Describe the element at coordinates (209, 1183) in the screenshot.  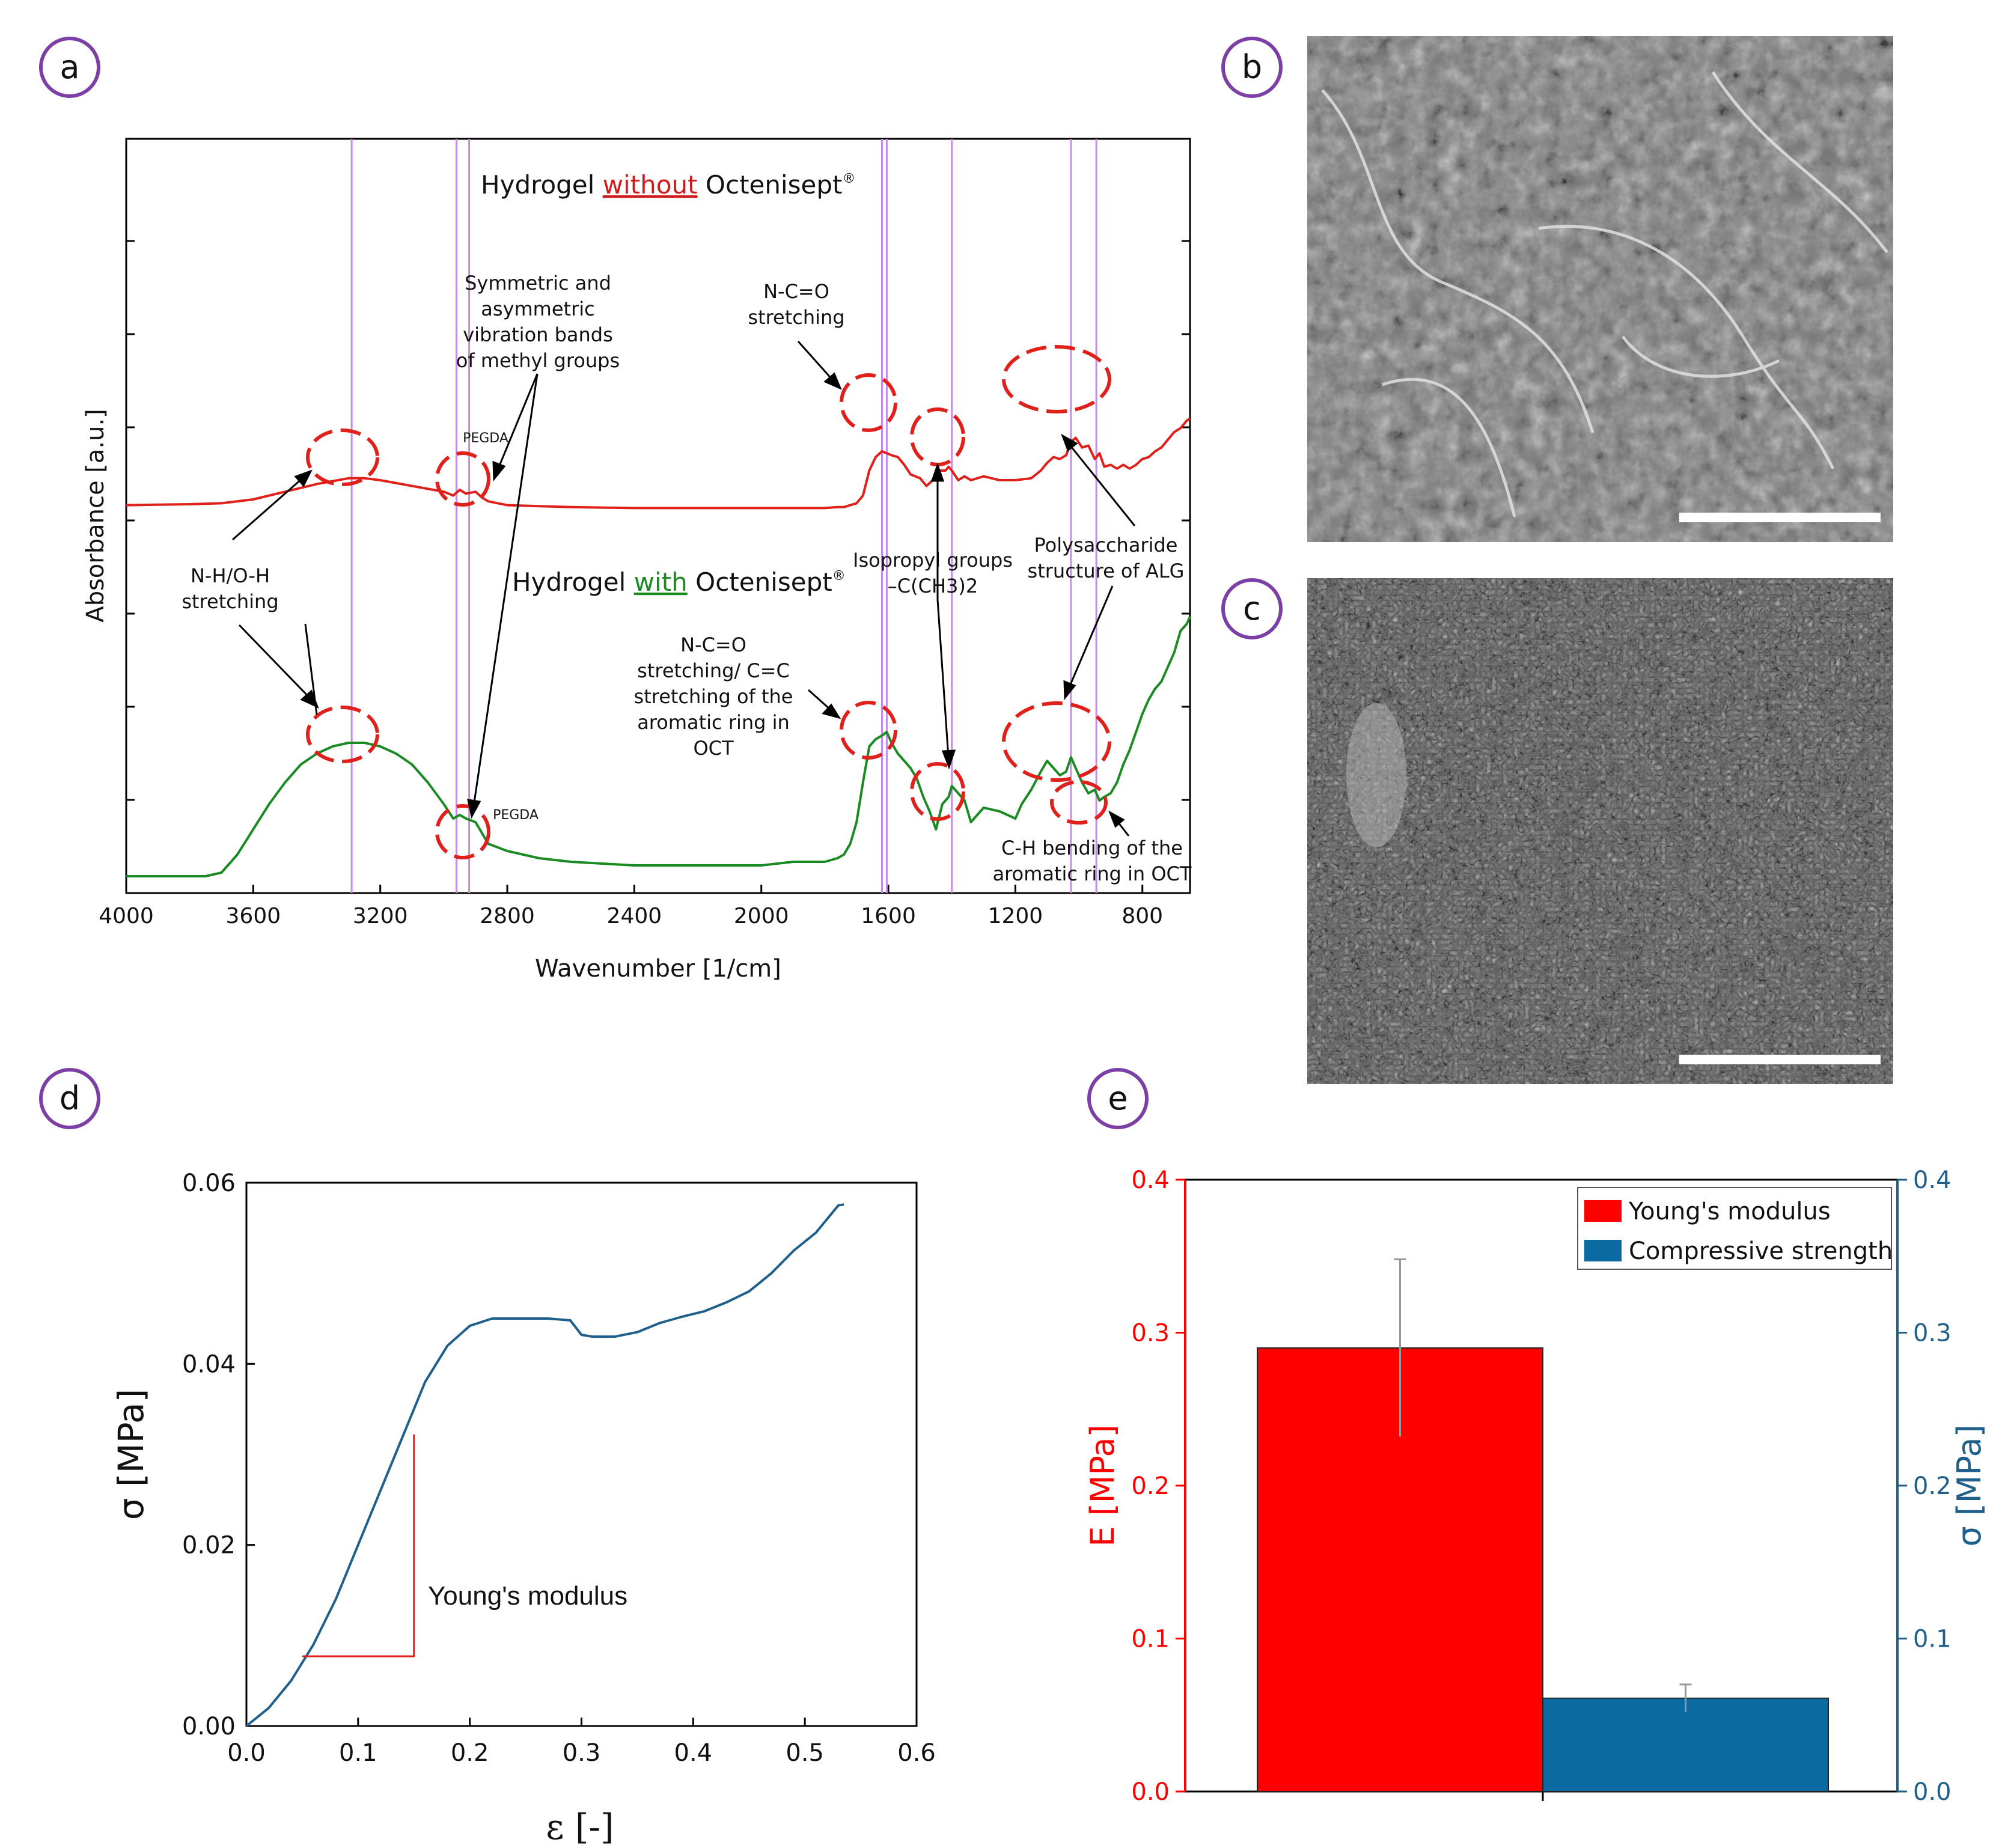
I see `ss-y-tick-label: 0.06` at that location.